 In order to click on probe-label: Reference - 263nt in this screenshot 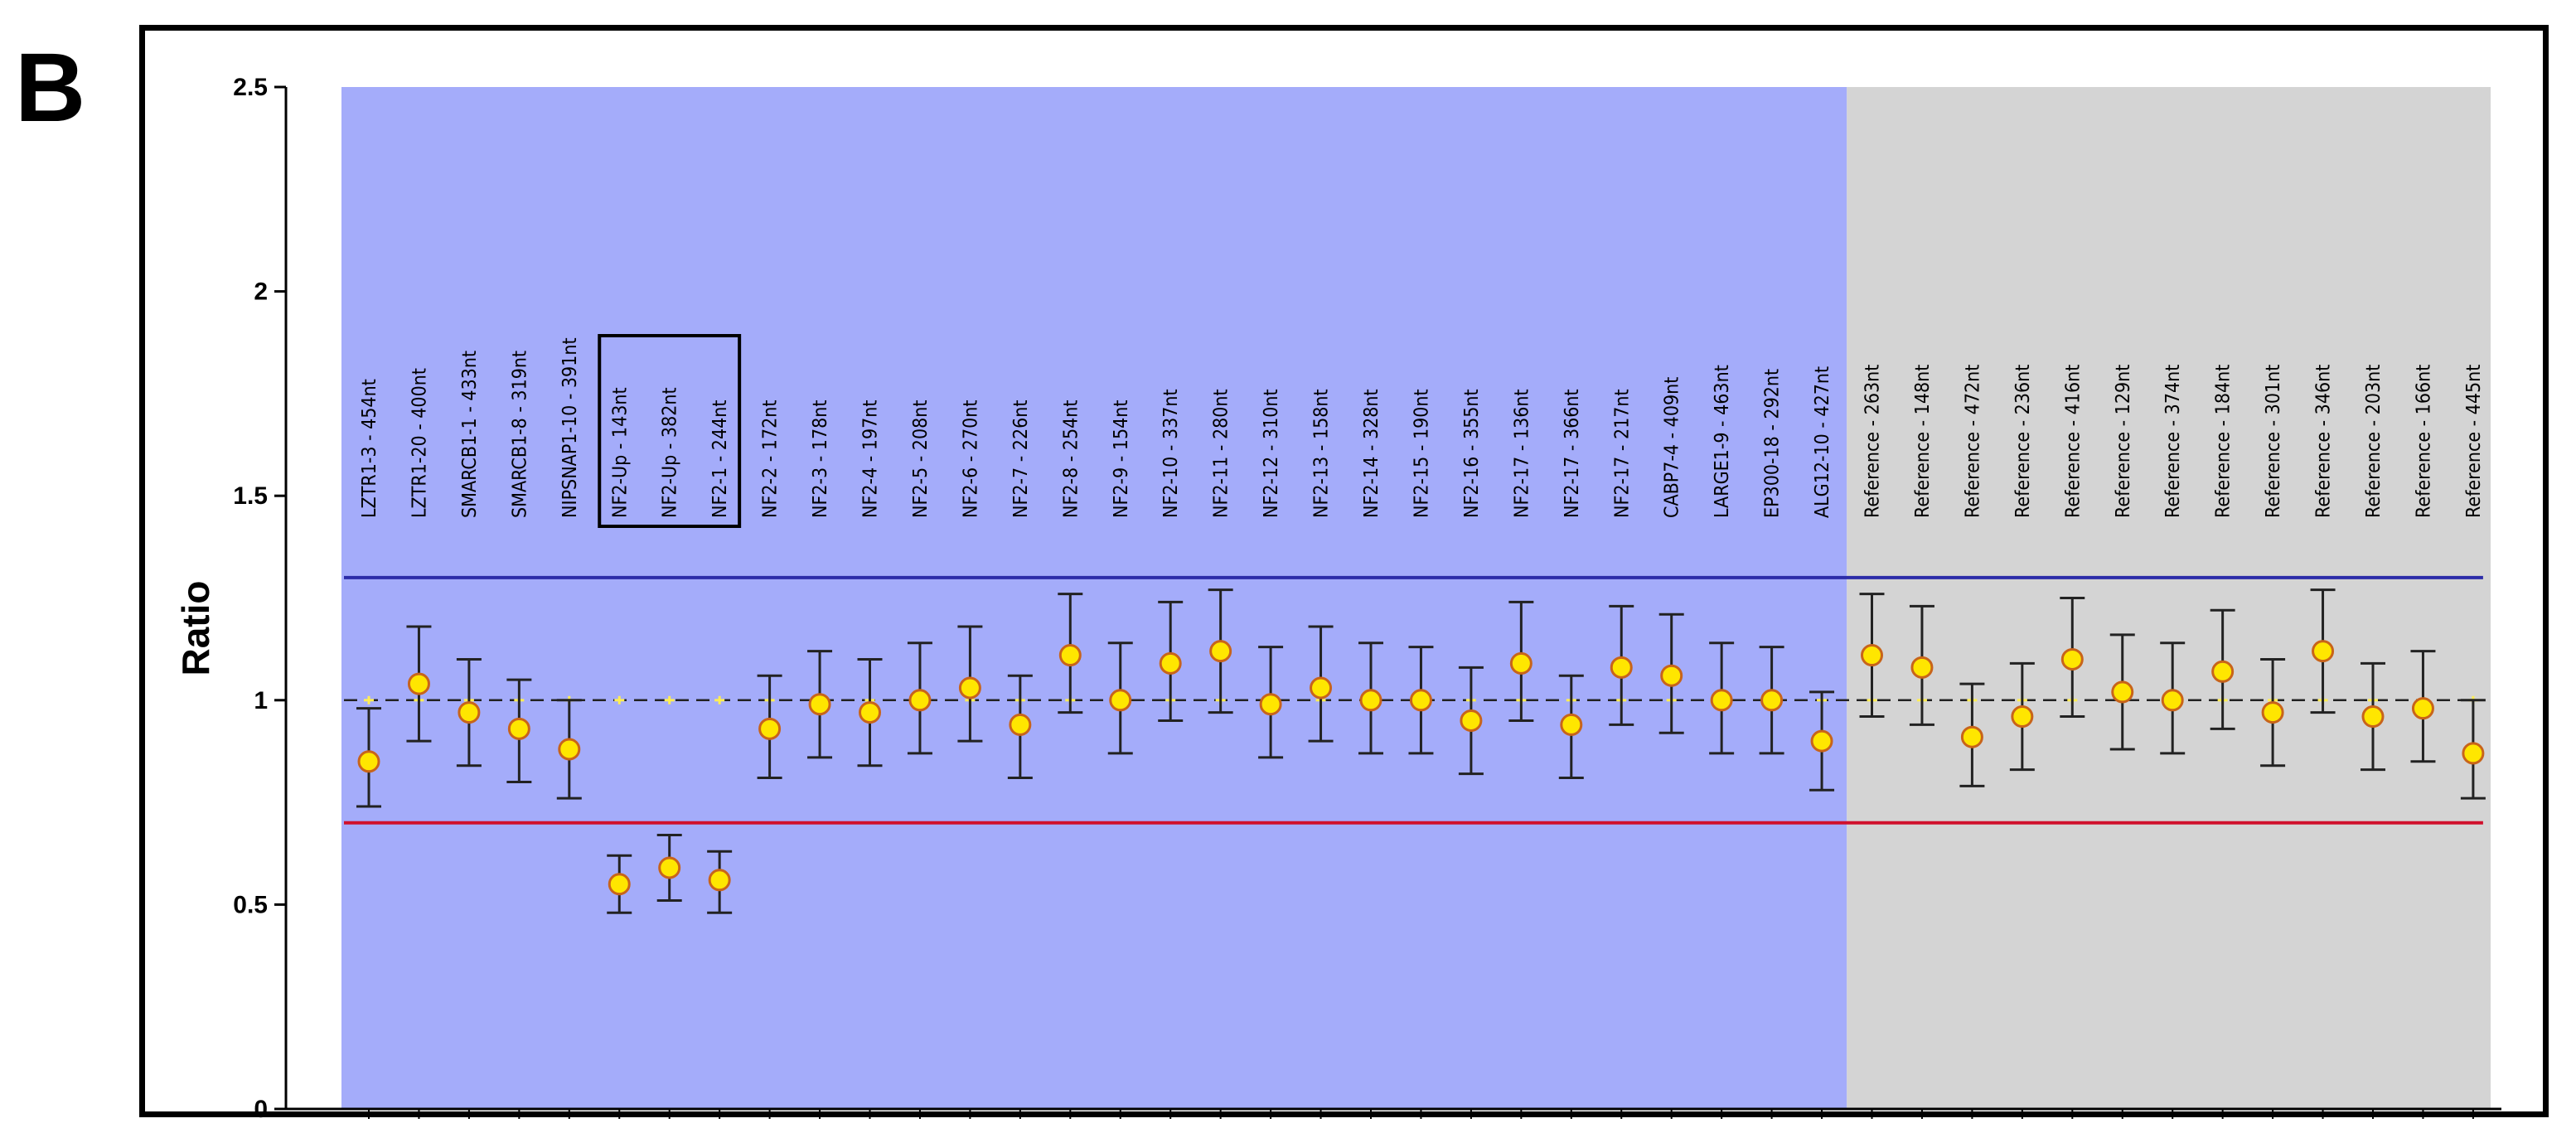, I will do `click(1873, 441)`.